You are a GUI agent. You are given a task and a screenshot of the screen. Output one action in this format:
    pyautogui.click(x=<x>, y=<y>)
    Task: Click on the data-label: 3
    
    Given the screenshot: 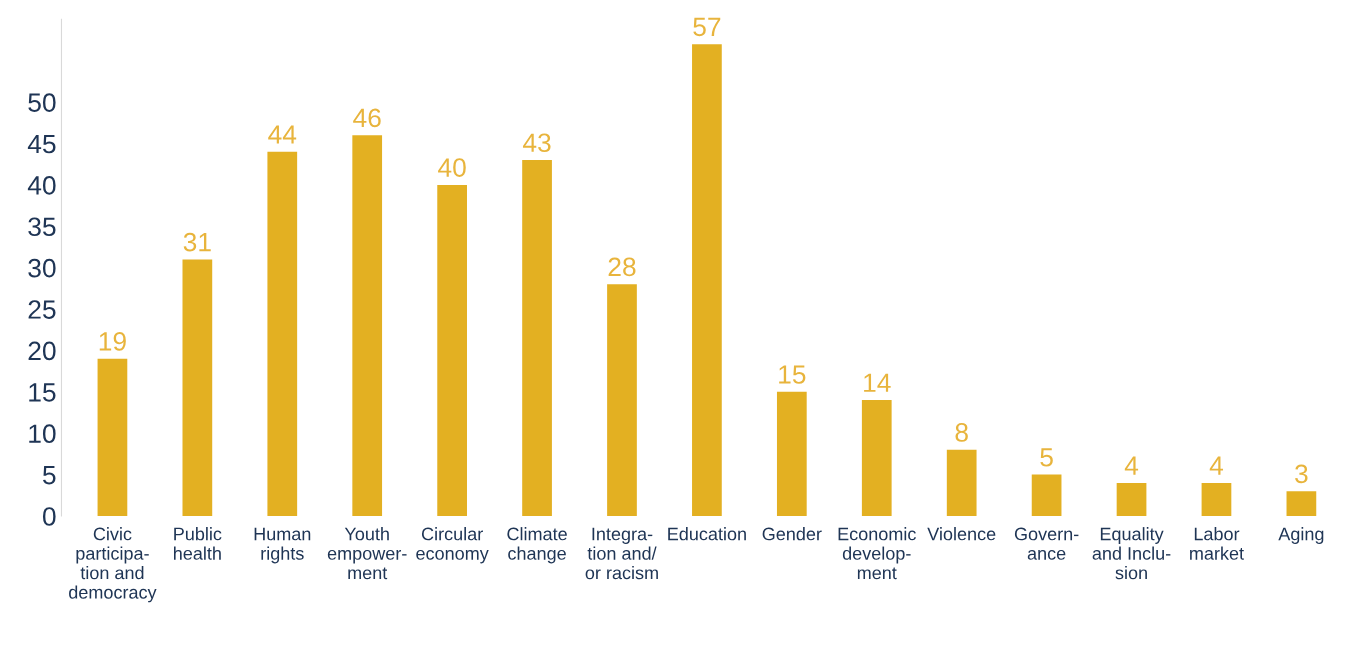 What is the action you would take?
    pyautogui.click(x=1301, y=474)
    